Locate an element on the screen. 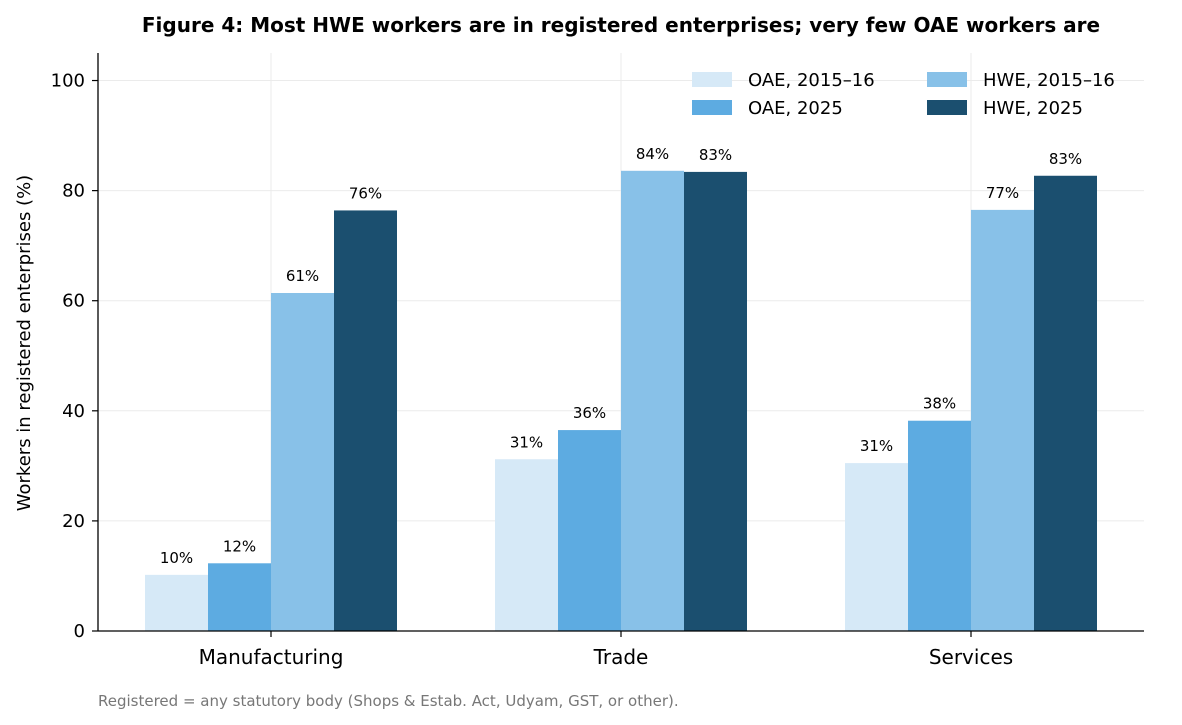 The height and width of the screenshot is (725, 1182). y-tick-labels: 0 20 40 60 80 100 is located at coordinates (68, 356).